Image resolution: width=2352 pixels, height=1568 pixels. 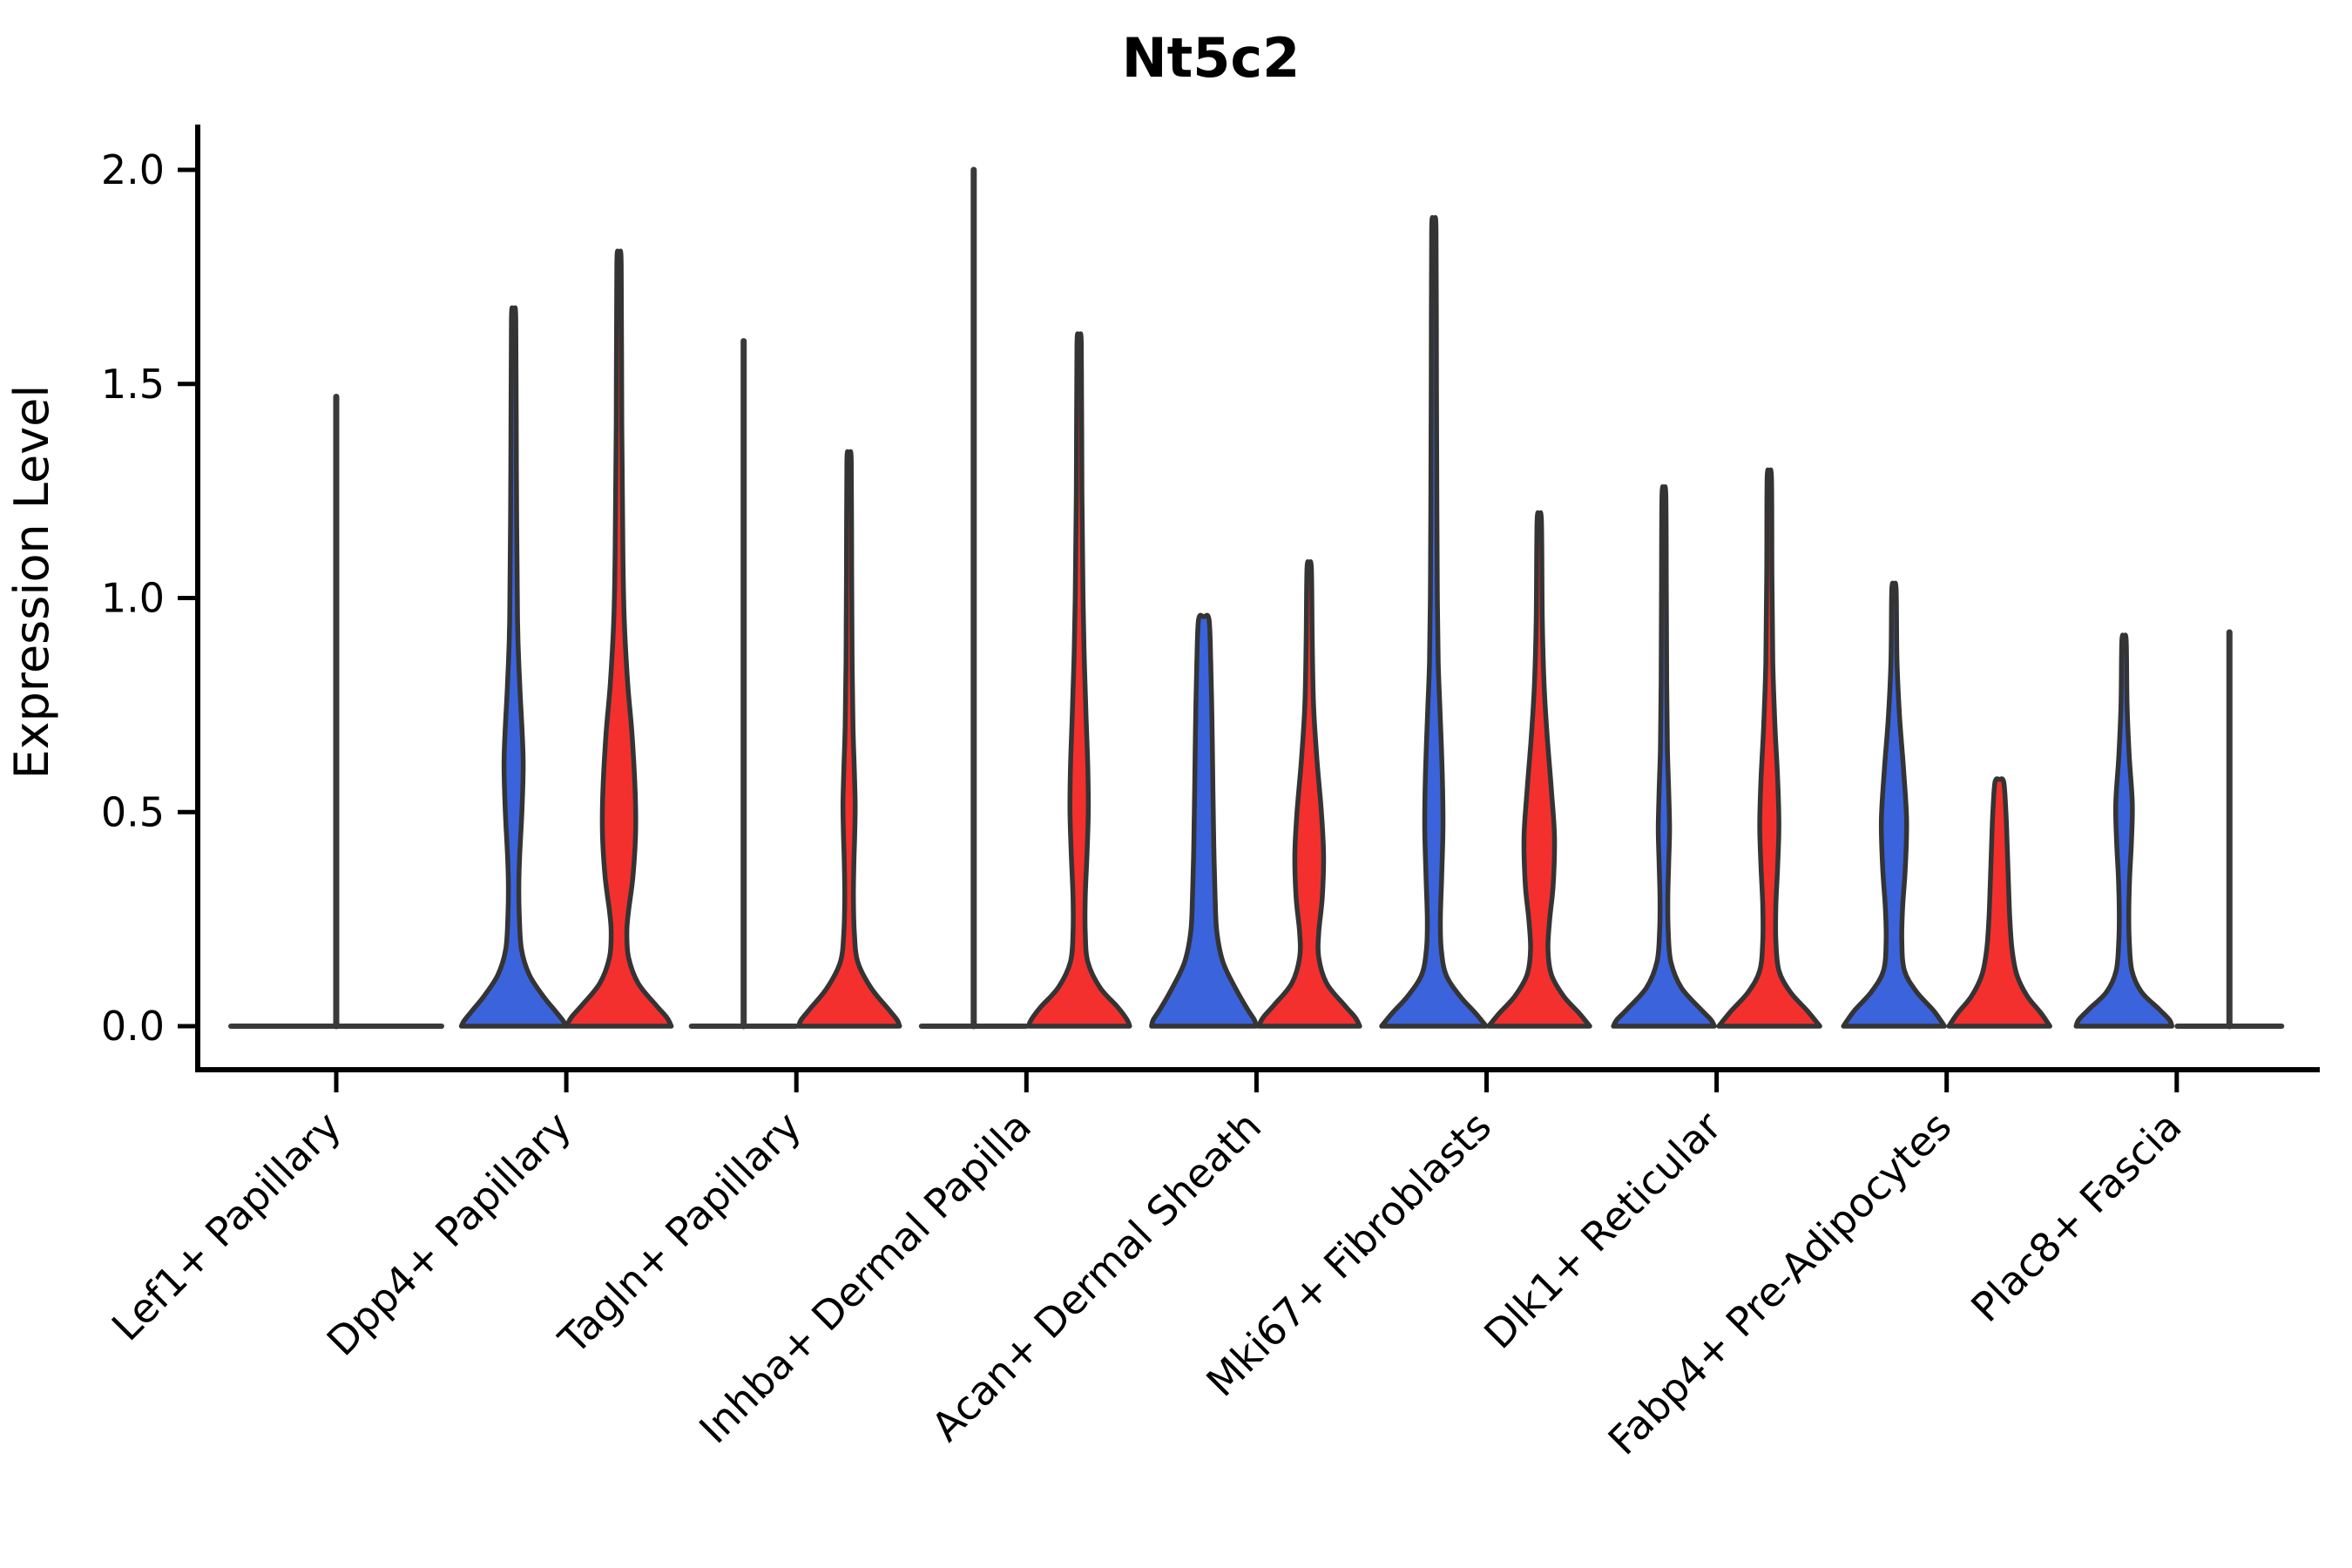 What do you see at coordinates (1999, 903) in the screenshot?
I see `violin-8-red` at bounding box center [1999, 903].